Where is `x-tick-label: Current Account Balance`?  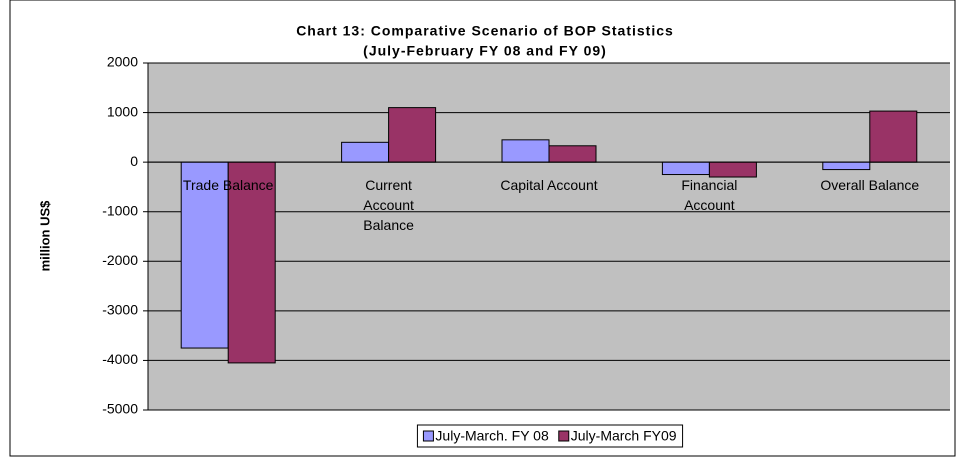
x-tick-label: Current Account Balance is located at coordinates (388, 205).